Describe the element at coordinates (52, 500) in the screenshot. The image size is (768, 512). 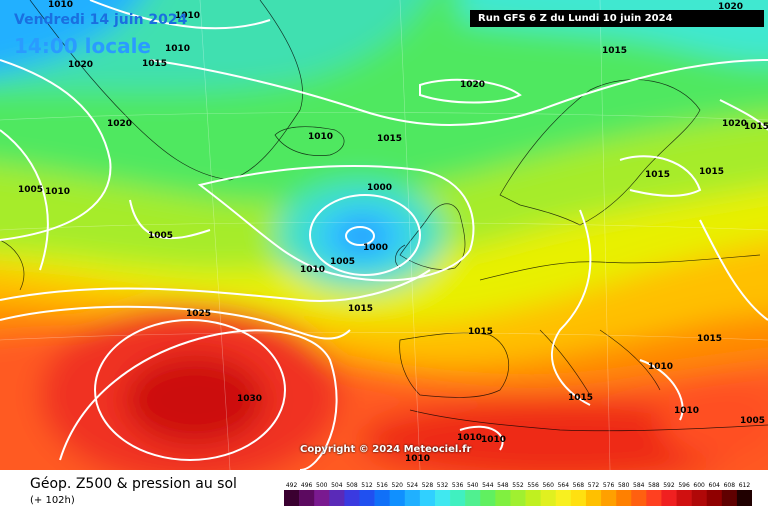
I see `forecast-offset: (+ 102h)` at that location.